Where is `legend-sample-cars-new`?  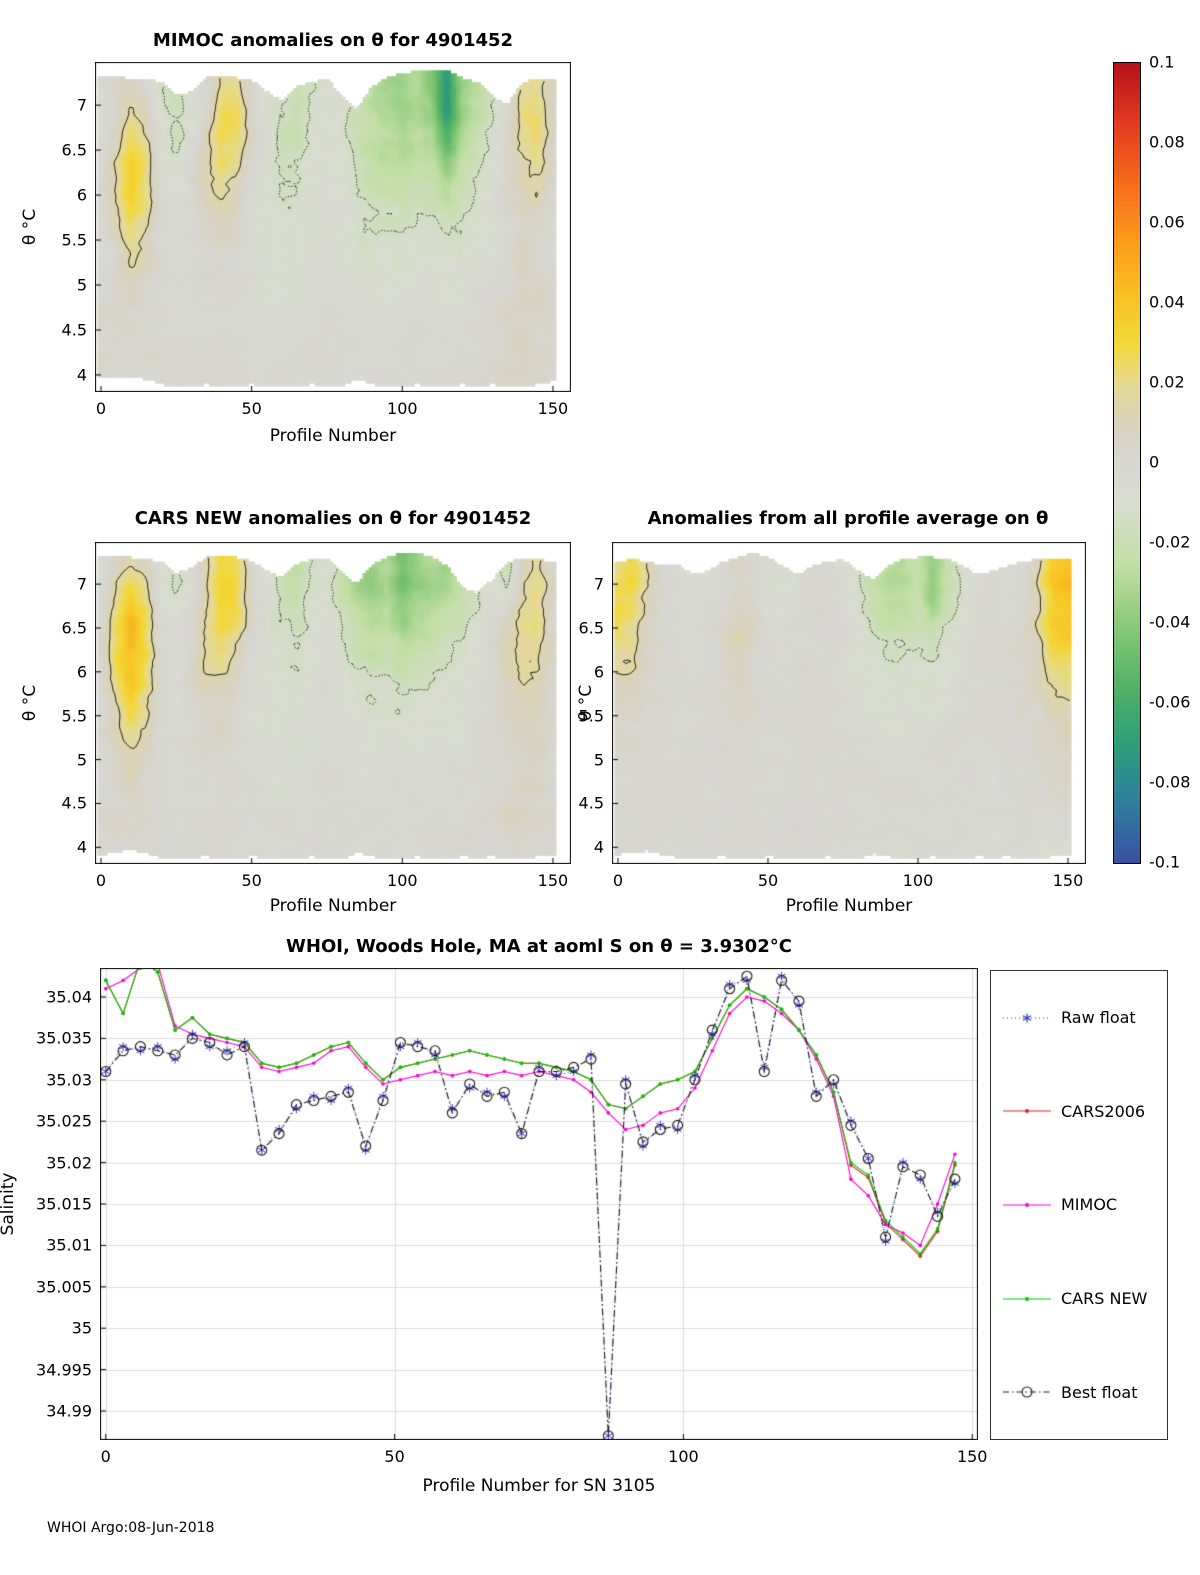 legend-sample-cars-new is located at coordinates (1027, 1298).